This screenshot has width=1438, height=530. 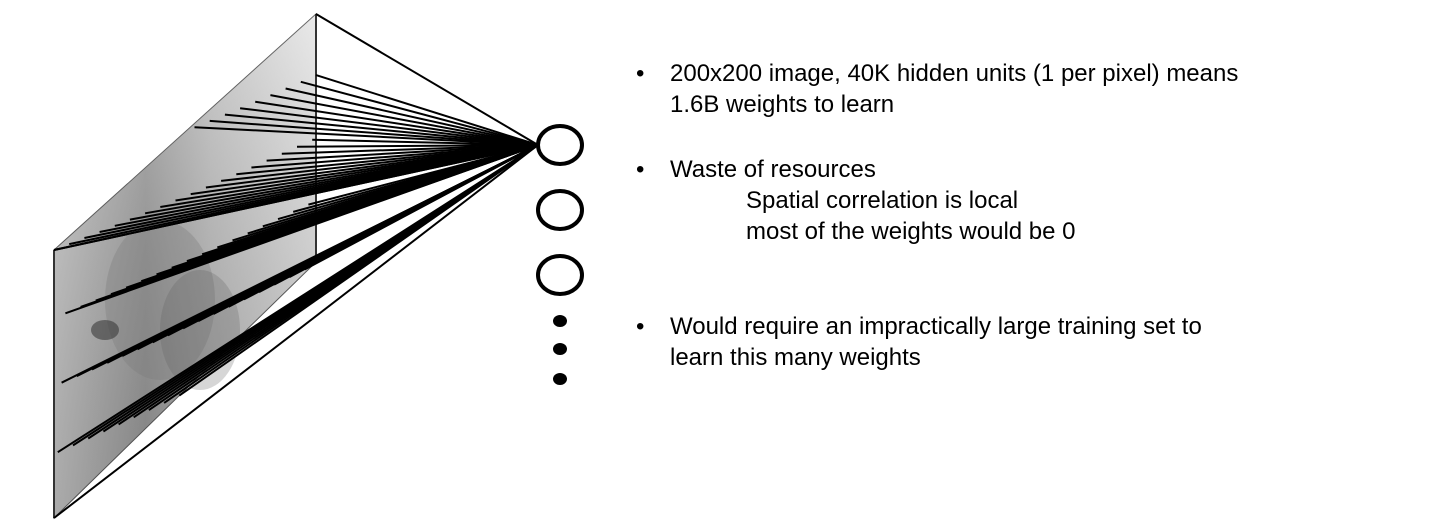 I want to click on hidden-units, so click(x=560, y=210).